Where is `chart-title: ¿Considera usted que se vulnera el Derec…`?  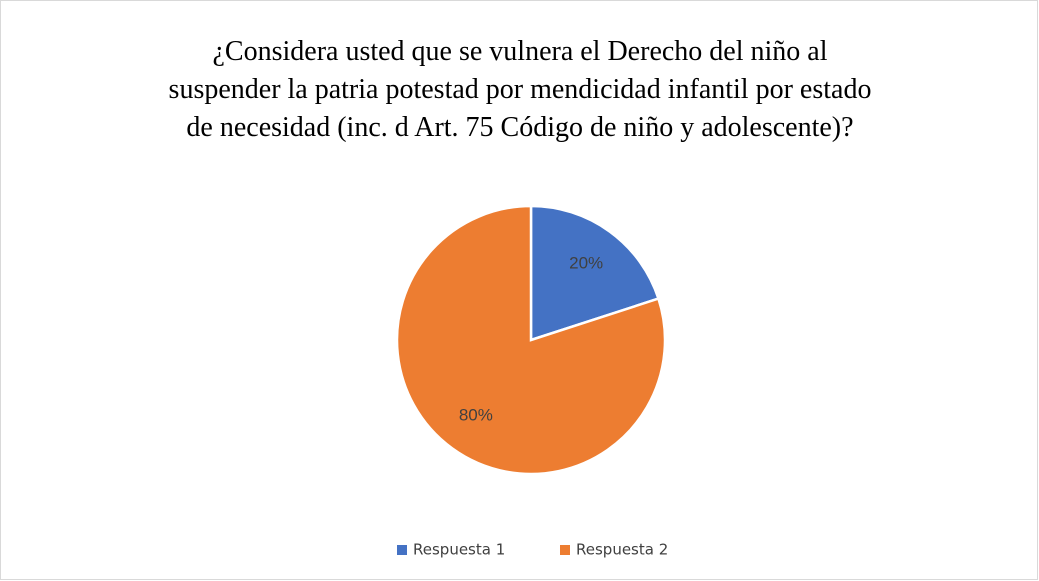 chart-title: ¿Considera usted que se vulnera el Derec… is located at coordinates (519, 51).